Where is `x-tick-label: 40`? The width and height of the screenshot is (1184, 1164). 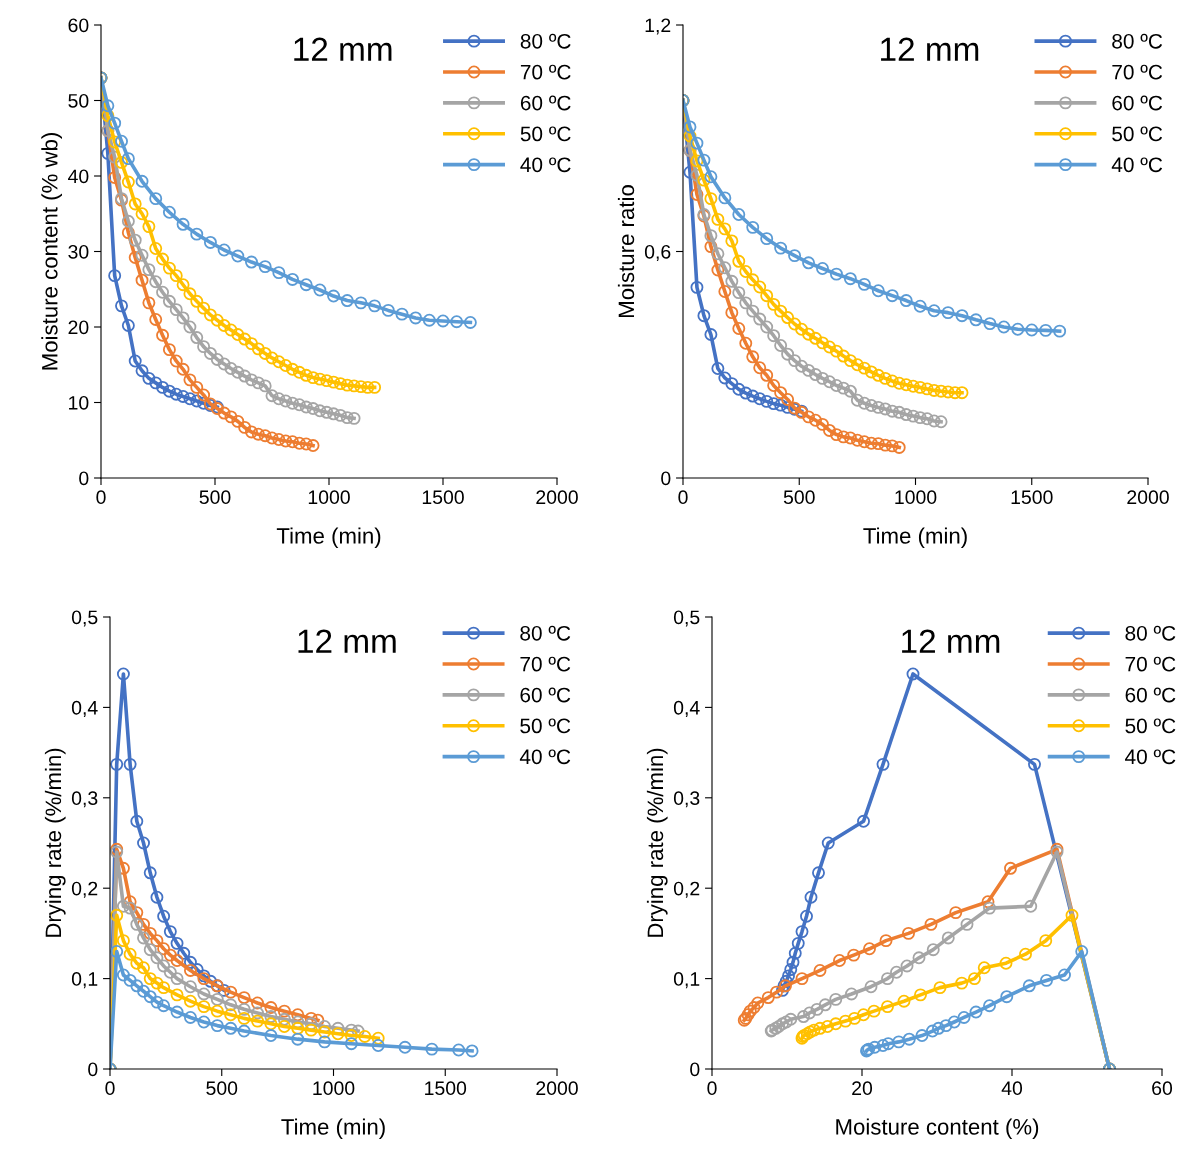
x-tick-label: 40 is located at coordinates (1012, 1088).